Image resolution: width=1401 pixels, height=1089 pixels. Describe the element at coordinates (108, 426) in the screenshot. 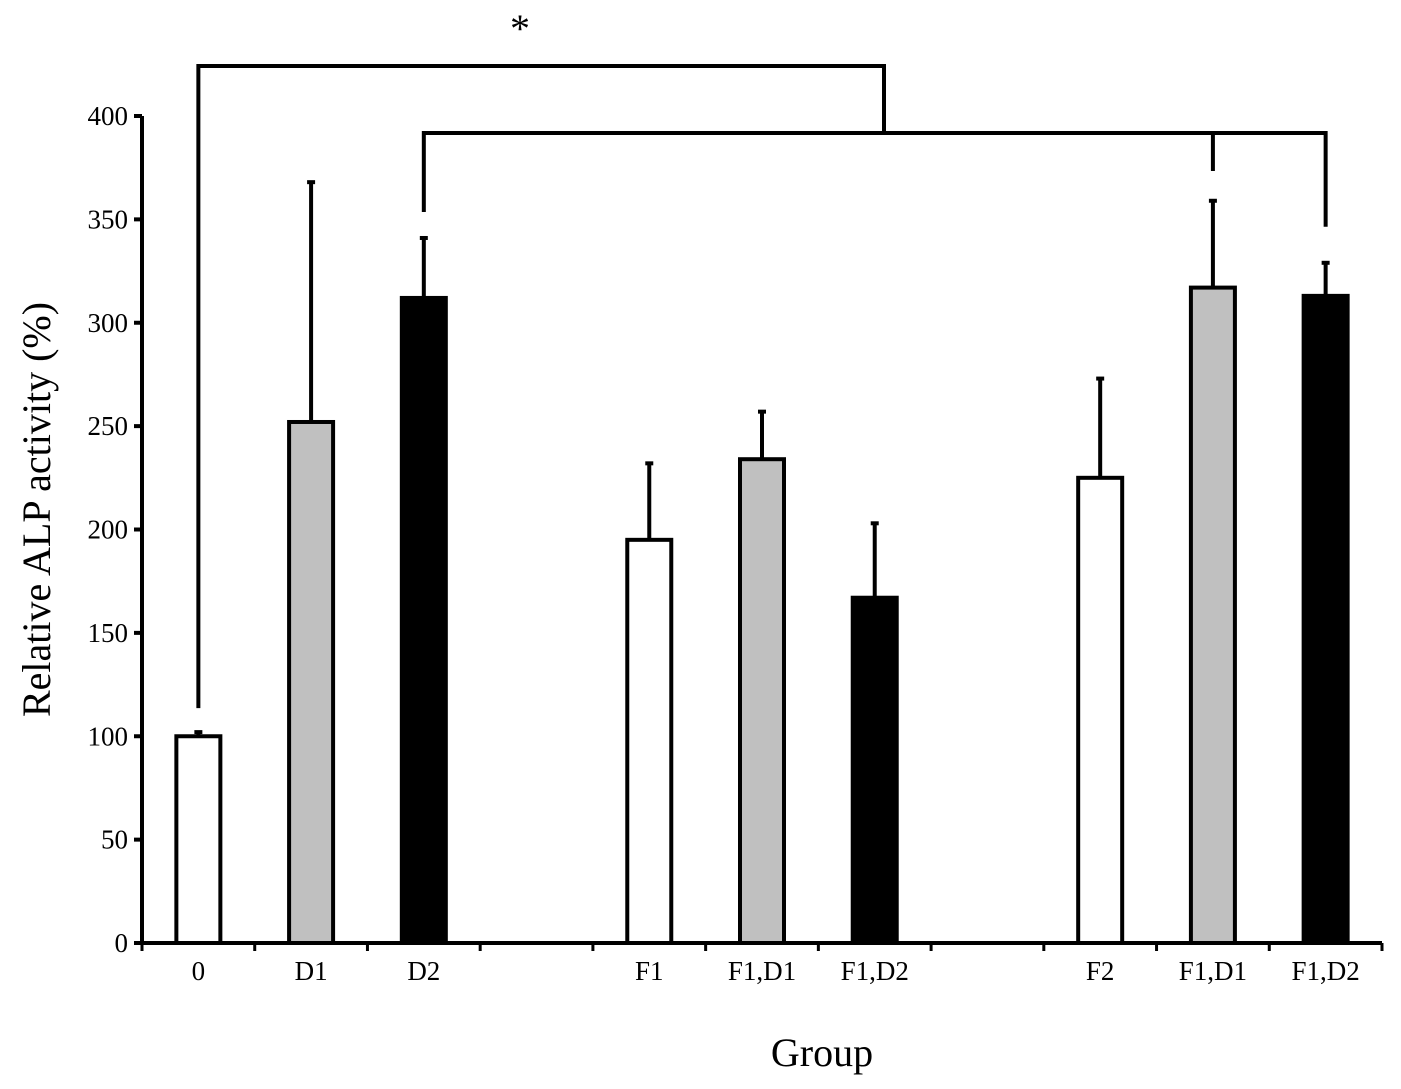

I see `y-tick-label: 250` at that location.